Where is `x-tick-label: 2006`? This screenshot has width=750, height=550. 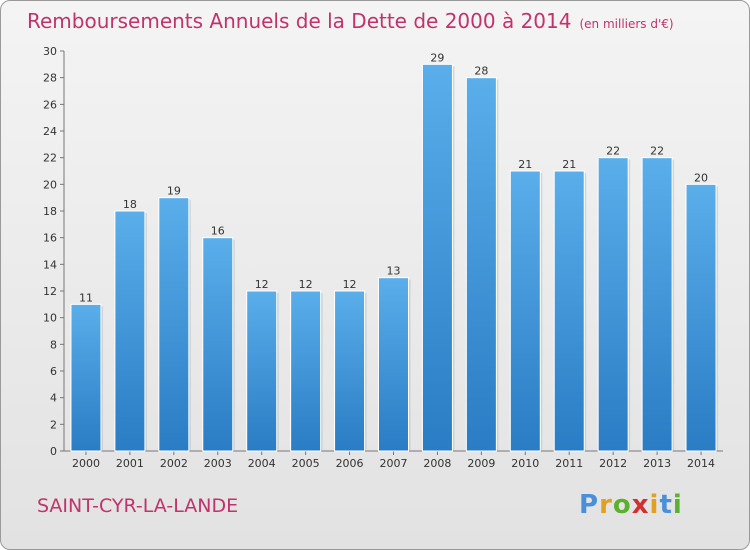
x-tick-label: 2006 is located at coordinates (350, 463).